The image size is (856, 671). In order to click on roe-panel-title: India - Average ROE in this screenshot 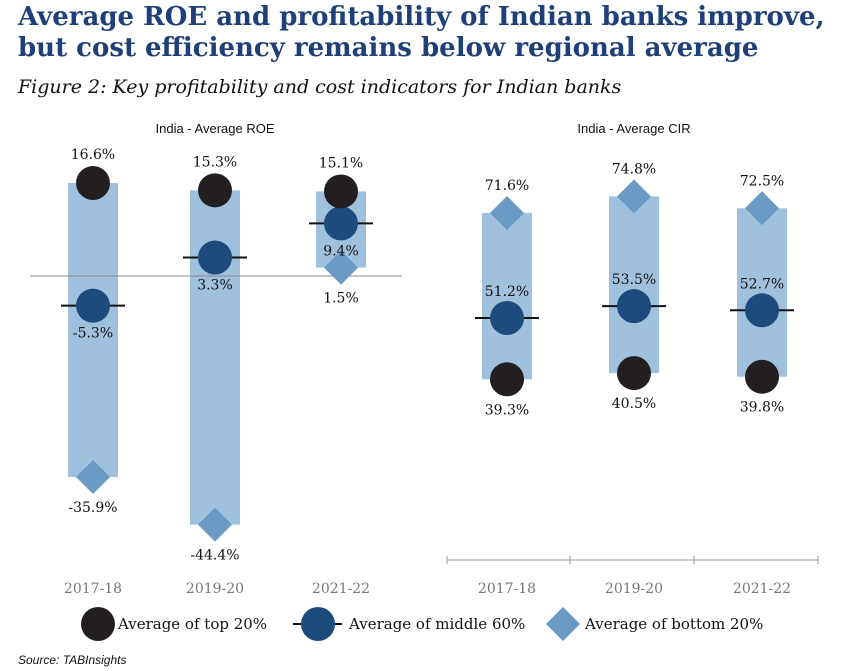, I will do `click(215, 128)`.